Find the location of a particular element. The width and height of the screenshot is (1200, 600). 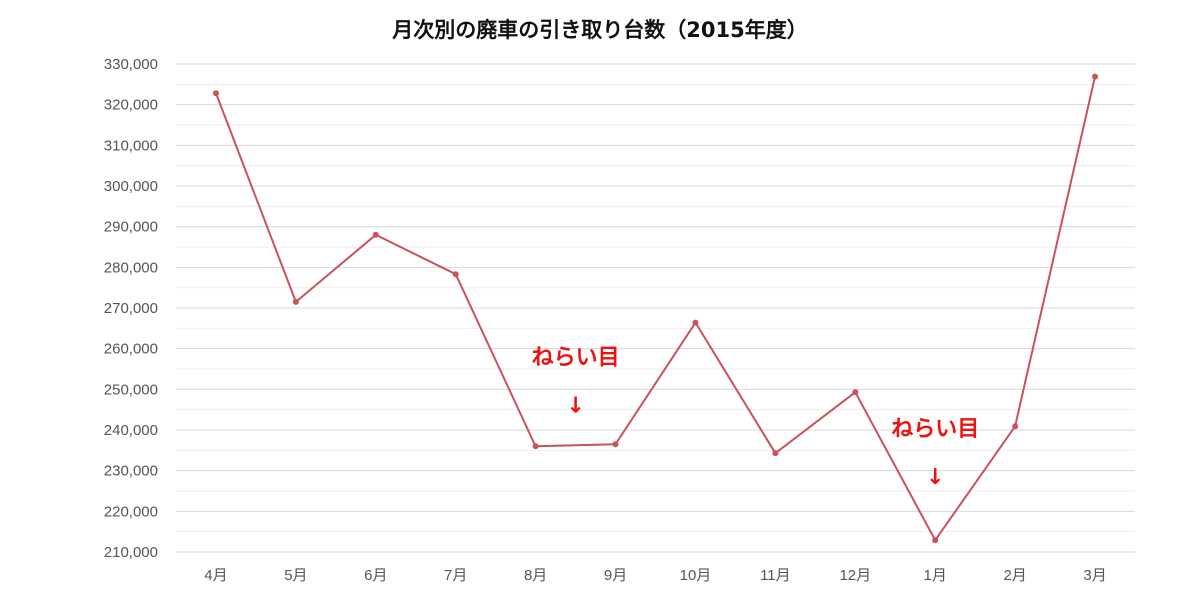

y-tick-label: 290,000 is located at coordinates (131, 227).